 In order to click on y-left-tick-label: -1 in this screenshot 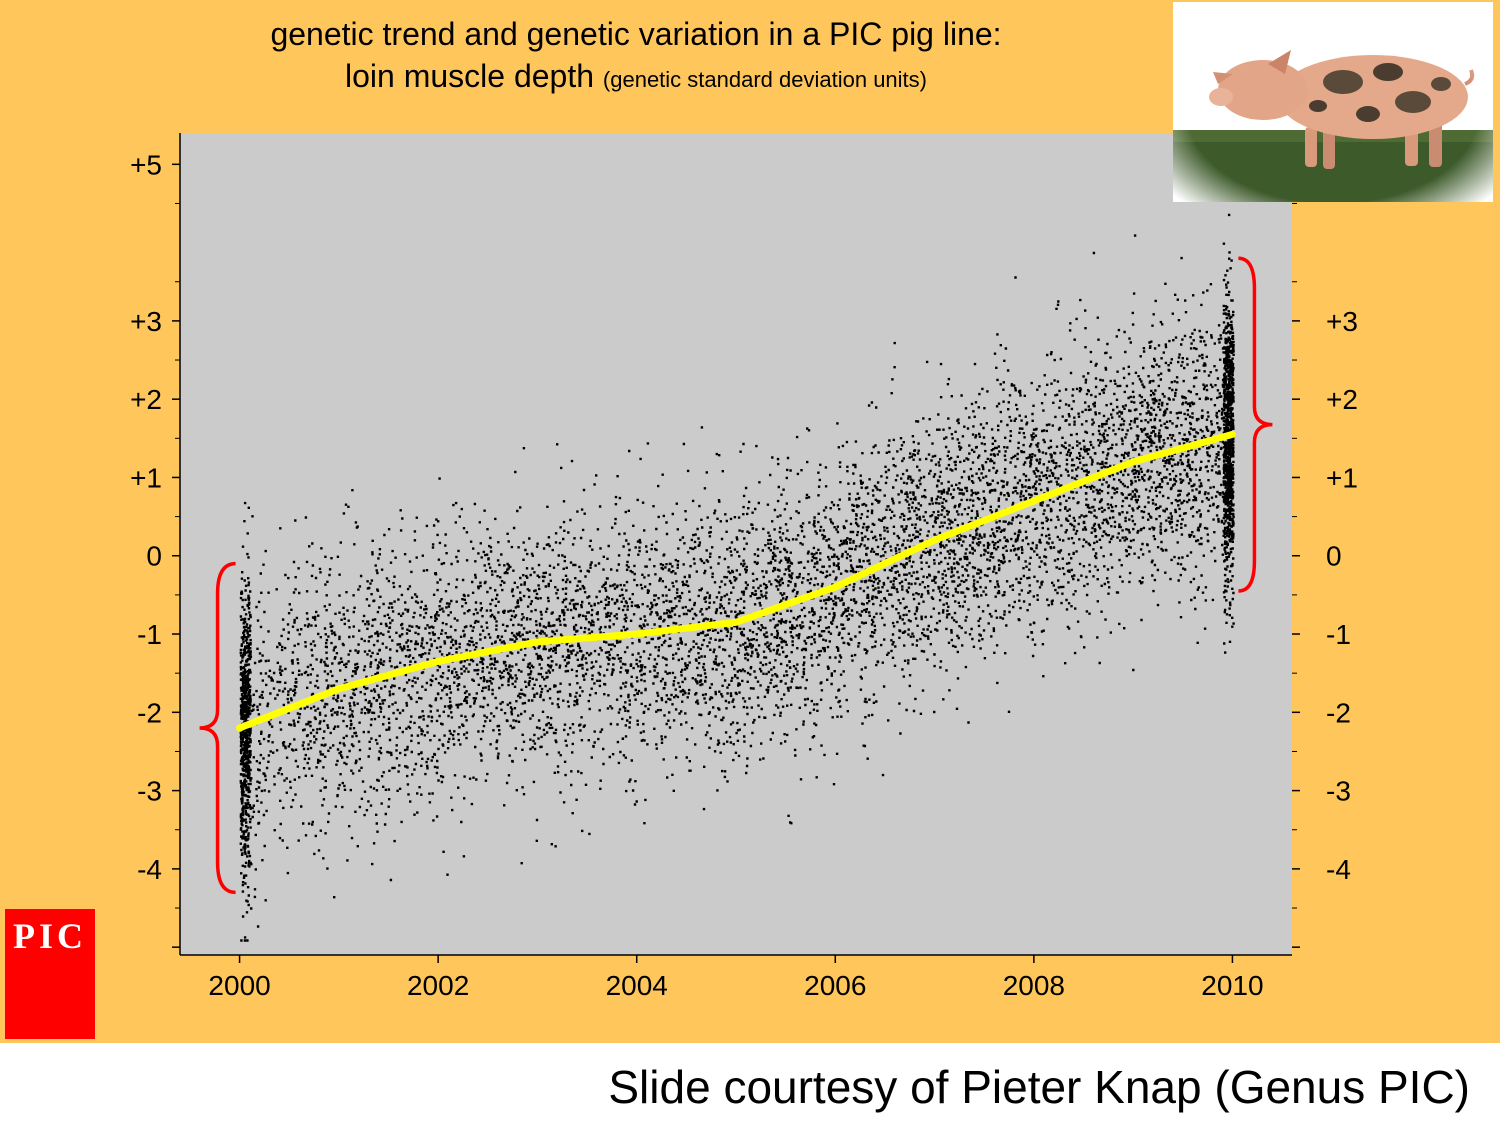, I will do `click(149, 634)`.